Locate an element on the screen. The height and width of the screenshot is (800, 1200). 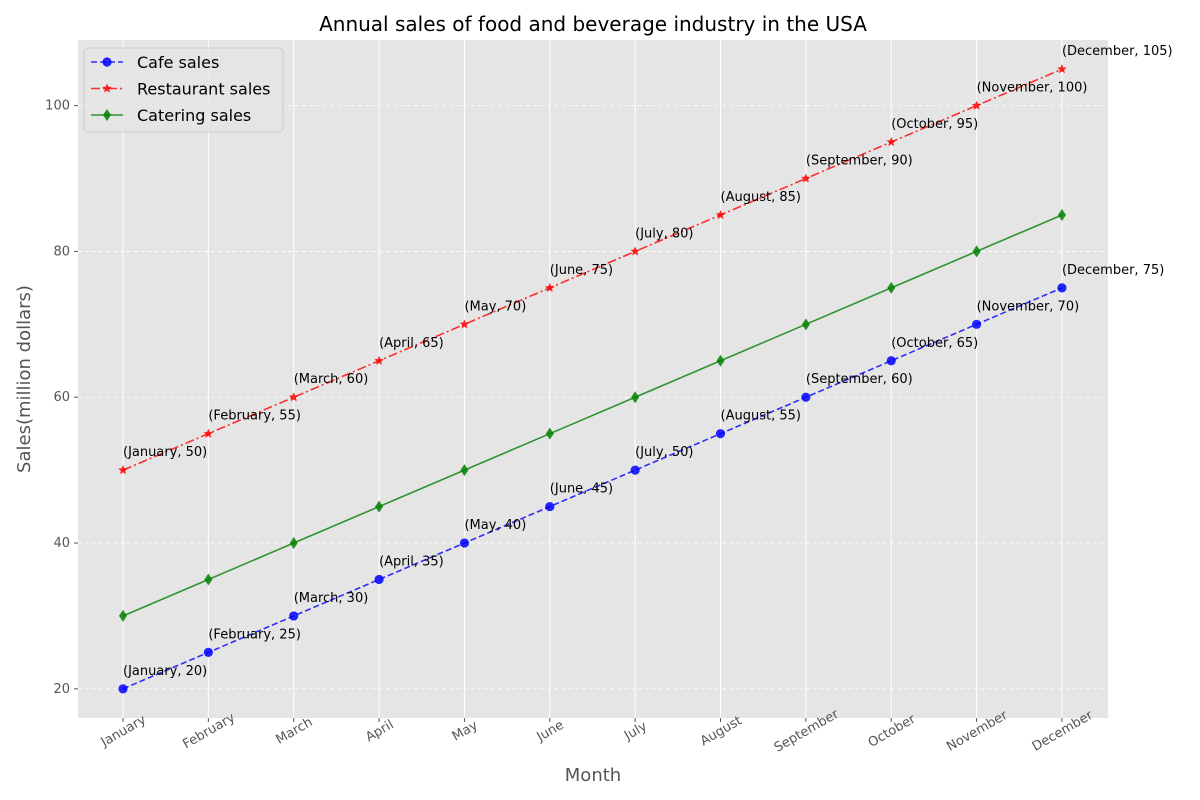
y-tick-label: 80 is located at coordinates (61, 251).